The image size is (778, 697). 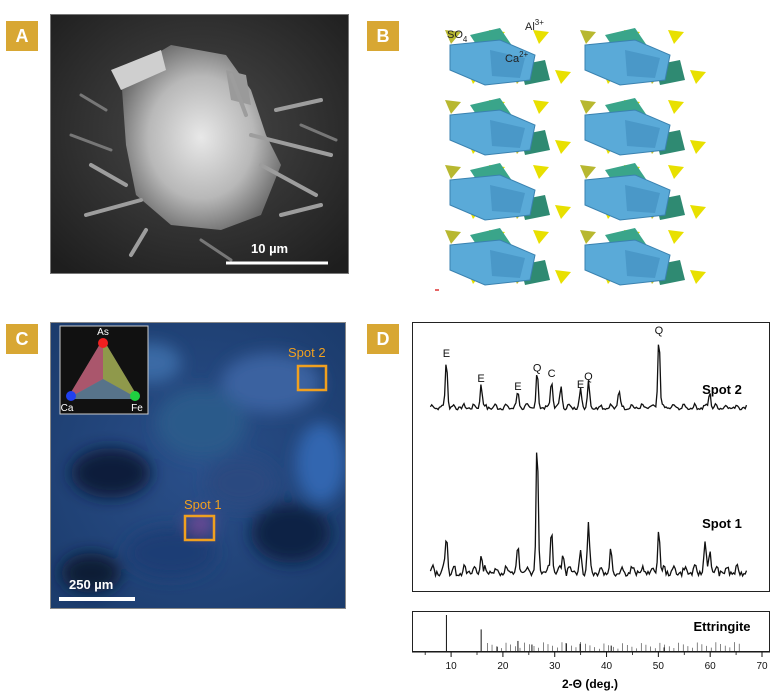 What do you see at coordinates (203, 504) in the screenshot?
I see `spot-1-label: Spot 1` at bounding box center [203, 504].